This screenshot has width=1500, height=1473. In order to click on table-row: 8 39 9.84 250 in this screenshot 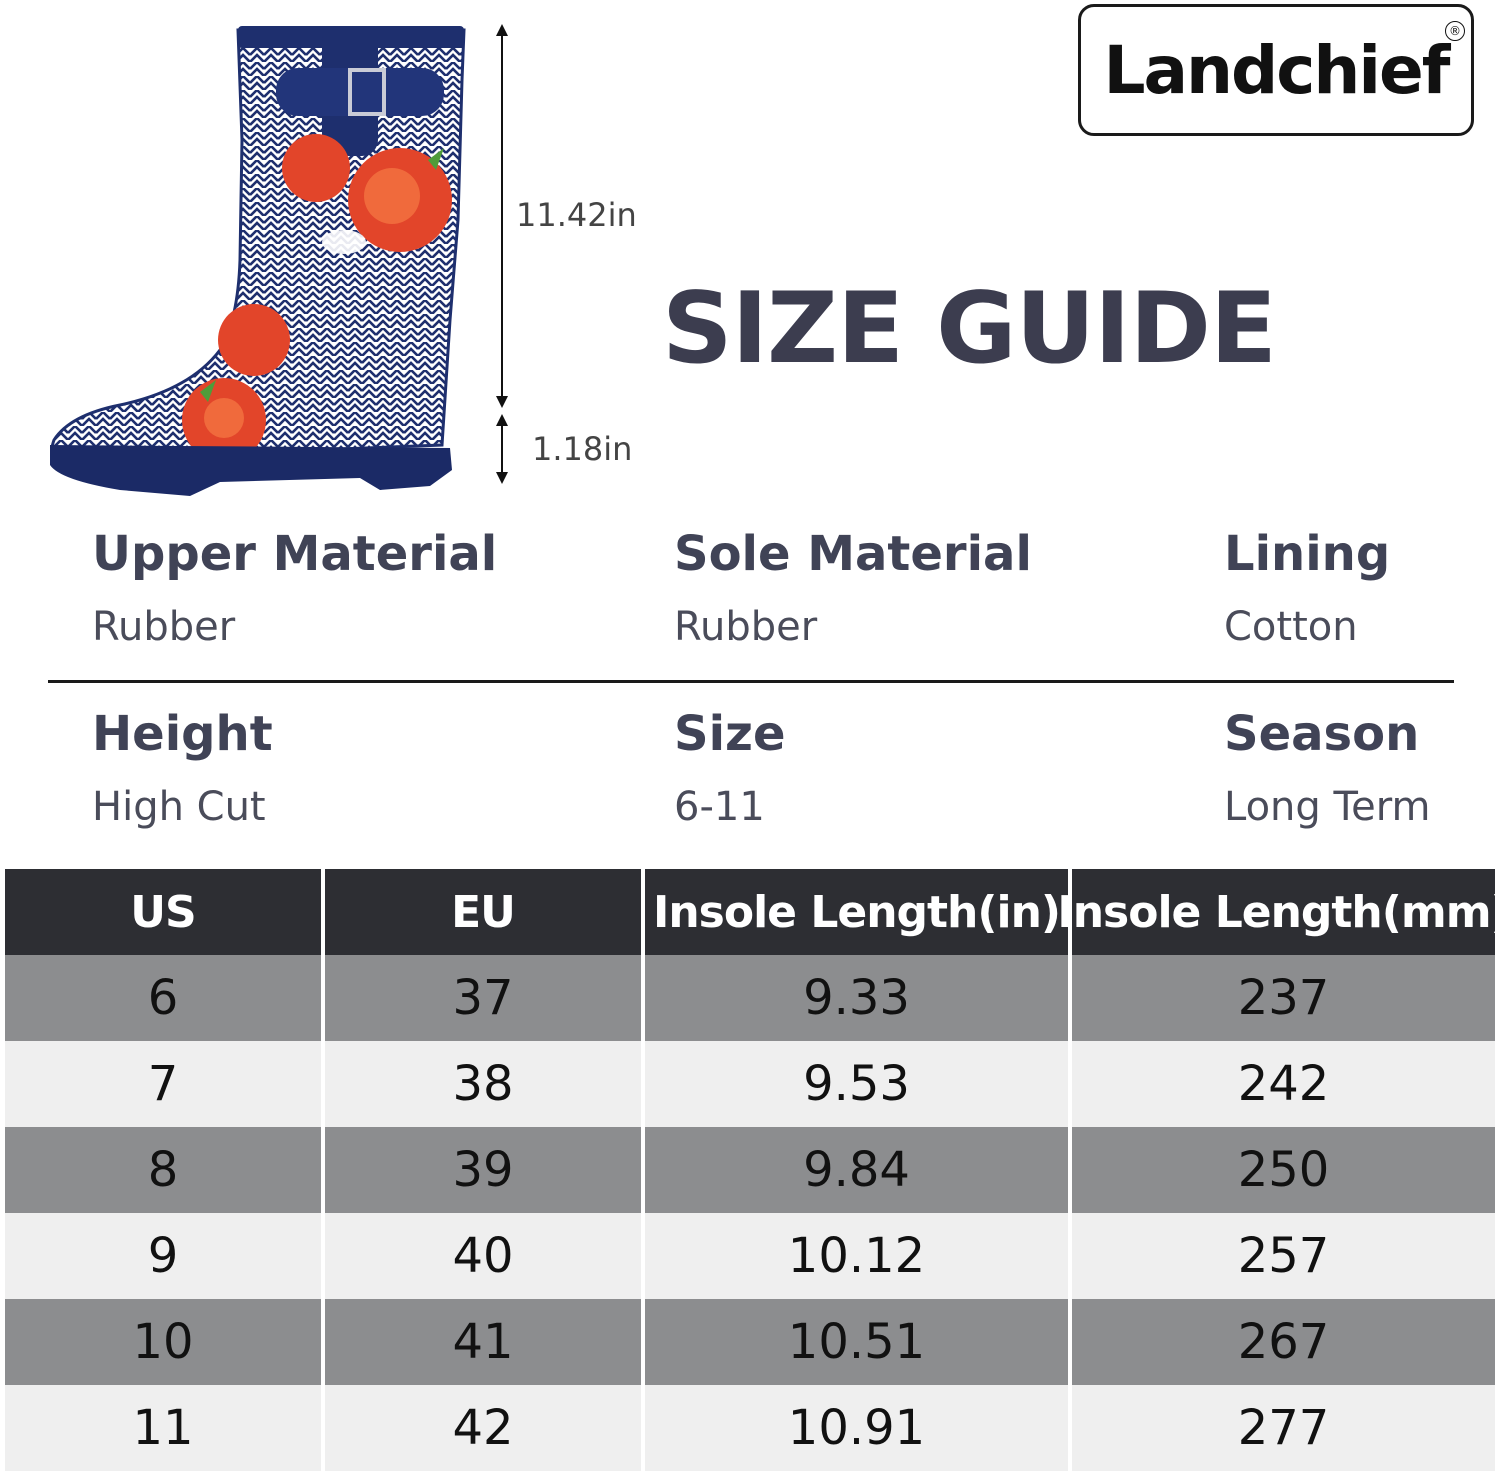, I will do `click(750, 1170)`.